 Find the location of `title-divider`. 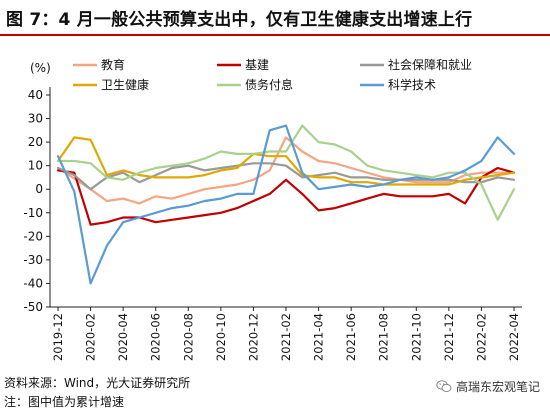

title-divider is located at coordinates (275, 35).